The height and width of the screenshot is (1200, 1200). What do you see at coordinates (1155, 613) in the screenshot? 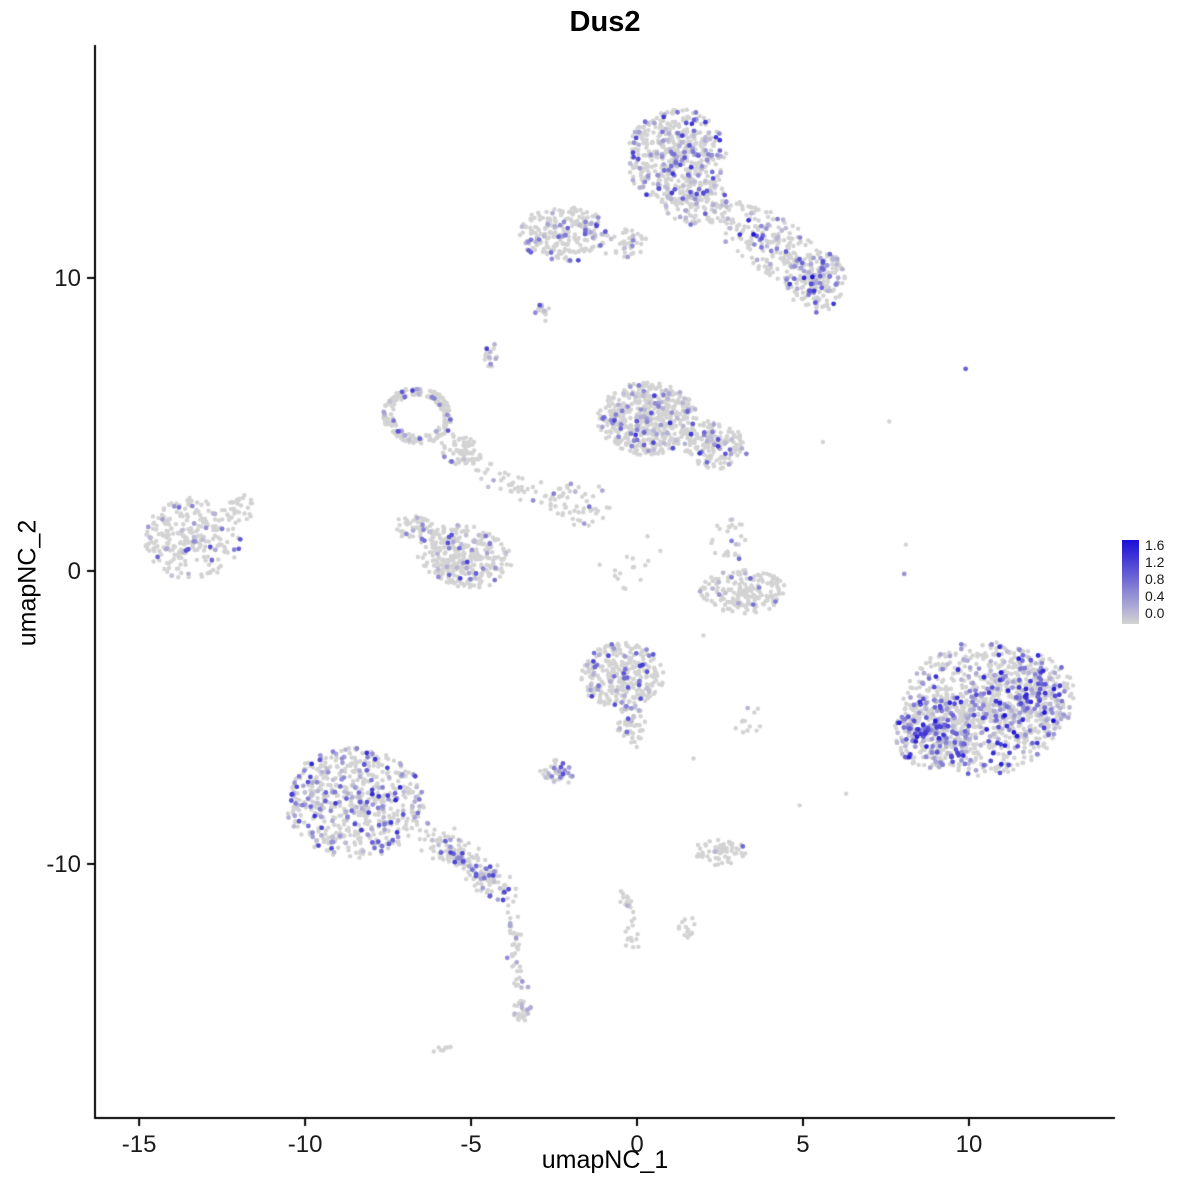
I see `color-legend-label: 0.0` at bounding box center [1155, 613].